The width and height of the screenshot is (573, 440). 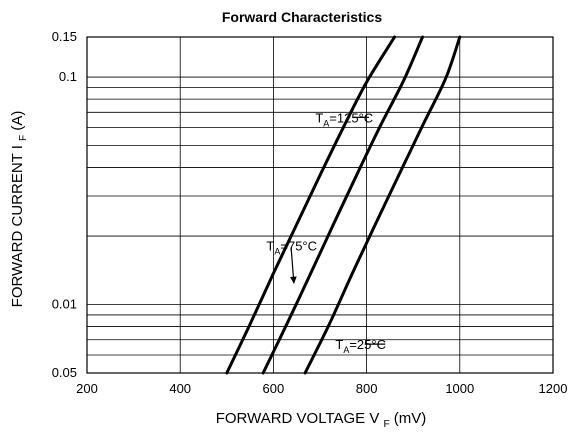 What do you see at coordinates (298, 418) in the screenshot?
I see `x-axis-label-main: FORWARD VOLTAGE V` at bounding box center [298, 418].